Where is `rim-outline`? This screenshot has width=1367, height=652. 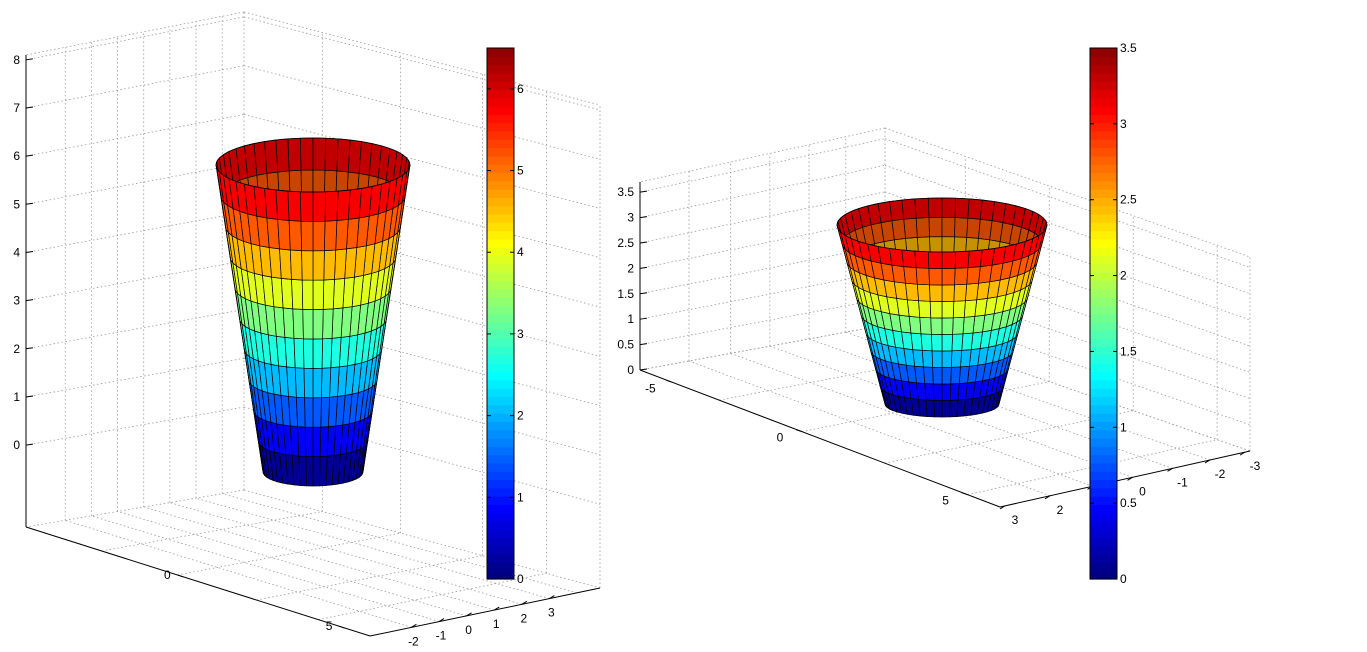
rim-outline is located at coordinates (313, 165).